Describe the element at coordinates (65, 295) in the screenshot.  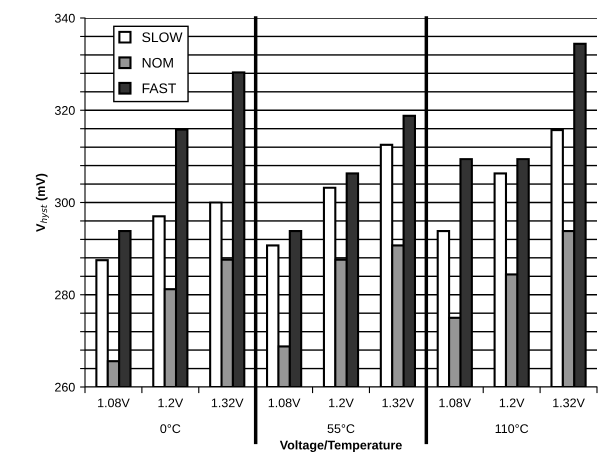
I see `y-tick-label: 280` at that location.